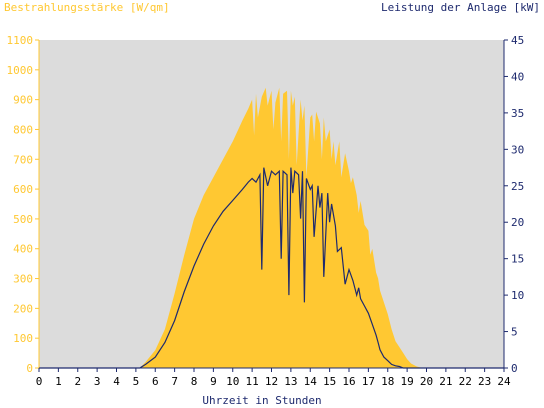 The image size is (544, 408). I want to click on left-tick-label: 300, so click(23, 279).